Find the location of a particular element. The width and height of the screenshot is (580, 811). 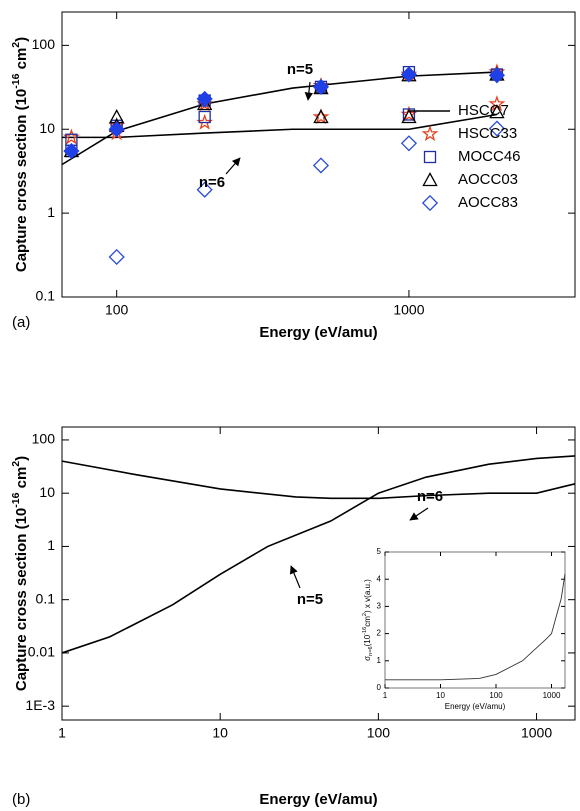

y-tick-label: 0.01 is located at coordinates (41, 652).